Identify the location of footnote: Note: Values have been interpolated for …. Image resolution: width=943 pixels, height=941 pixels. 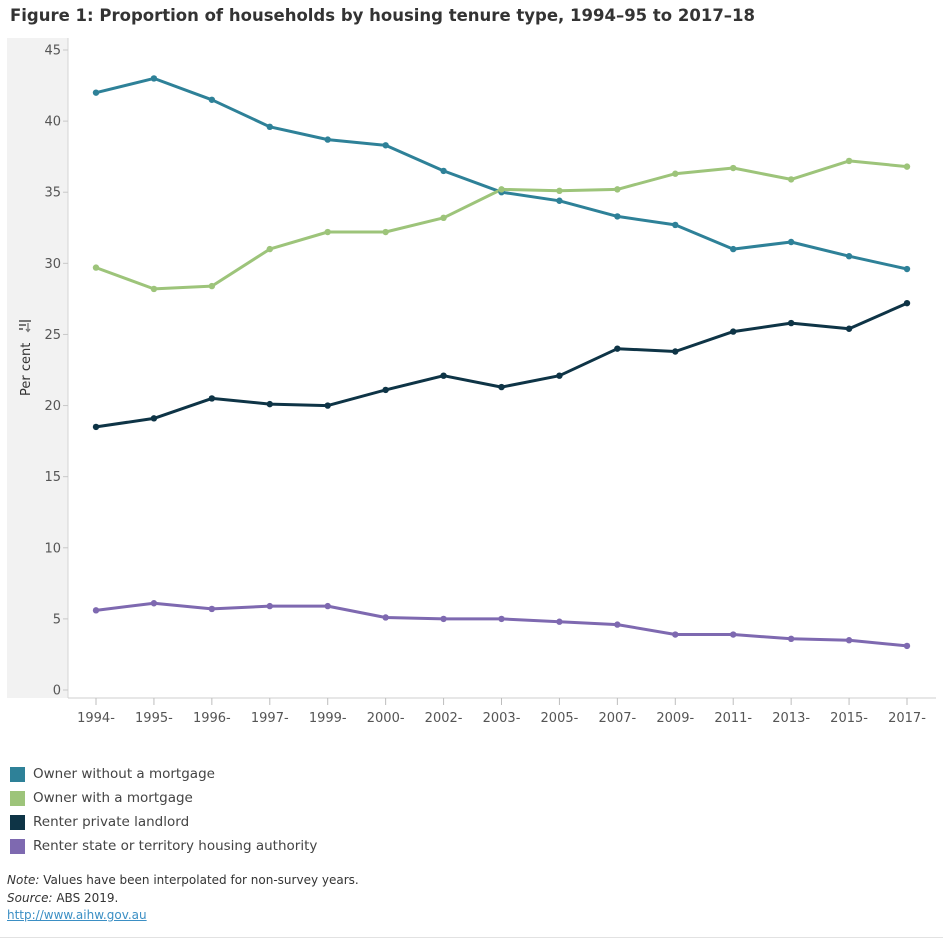
(183, 898).